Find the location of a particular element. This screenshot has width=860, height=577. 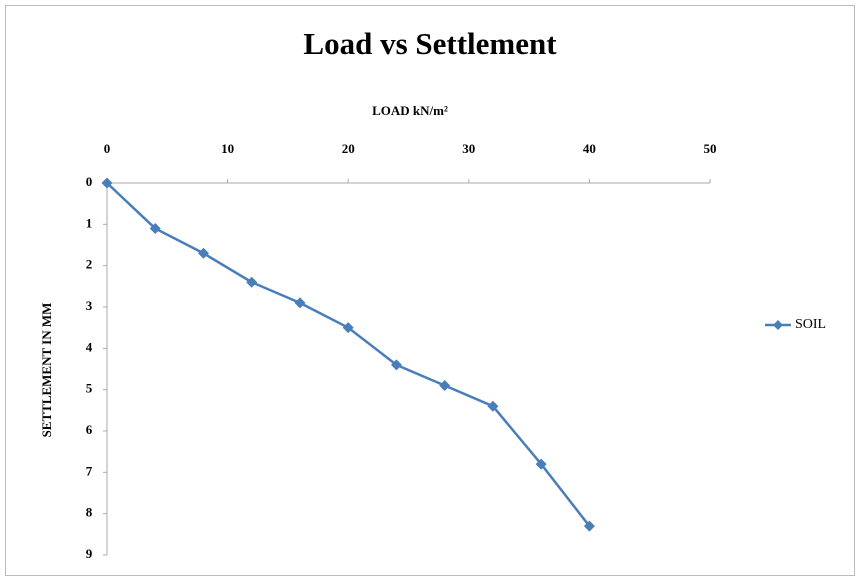

y-tick-label: 2 is located at coordinates (89, 264).